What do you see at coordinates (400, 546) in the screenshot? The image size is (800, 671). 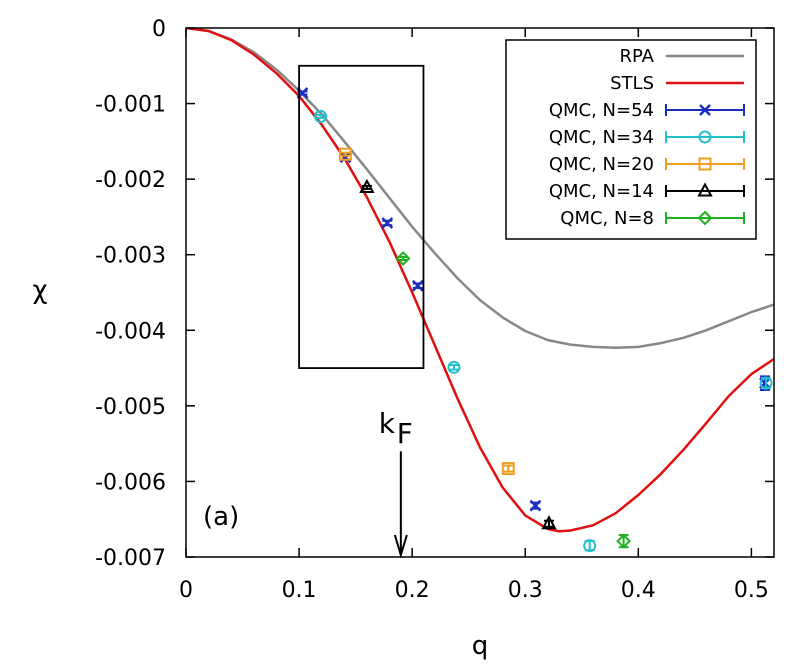 I see `kf-arrow-head` at bounding box center [400, 546].